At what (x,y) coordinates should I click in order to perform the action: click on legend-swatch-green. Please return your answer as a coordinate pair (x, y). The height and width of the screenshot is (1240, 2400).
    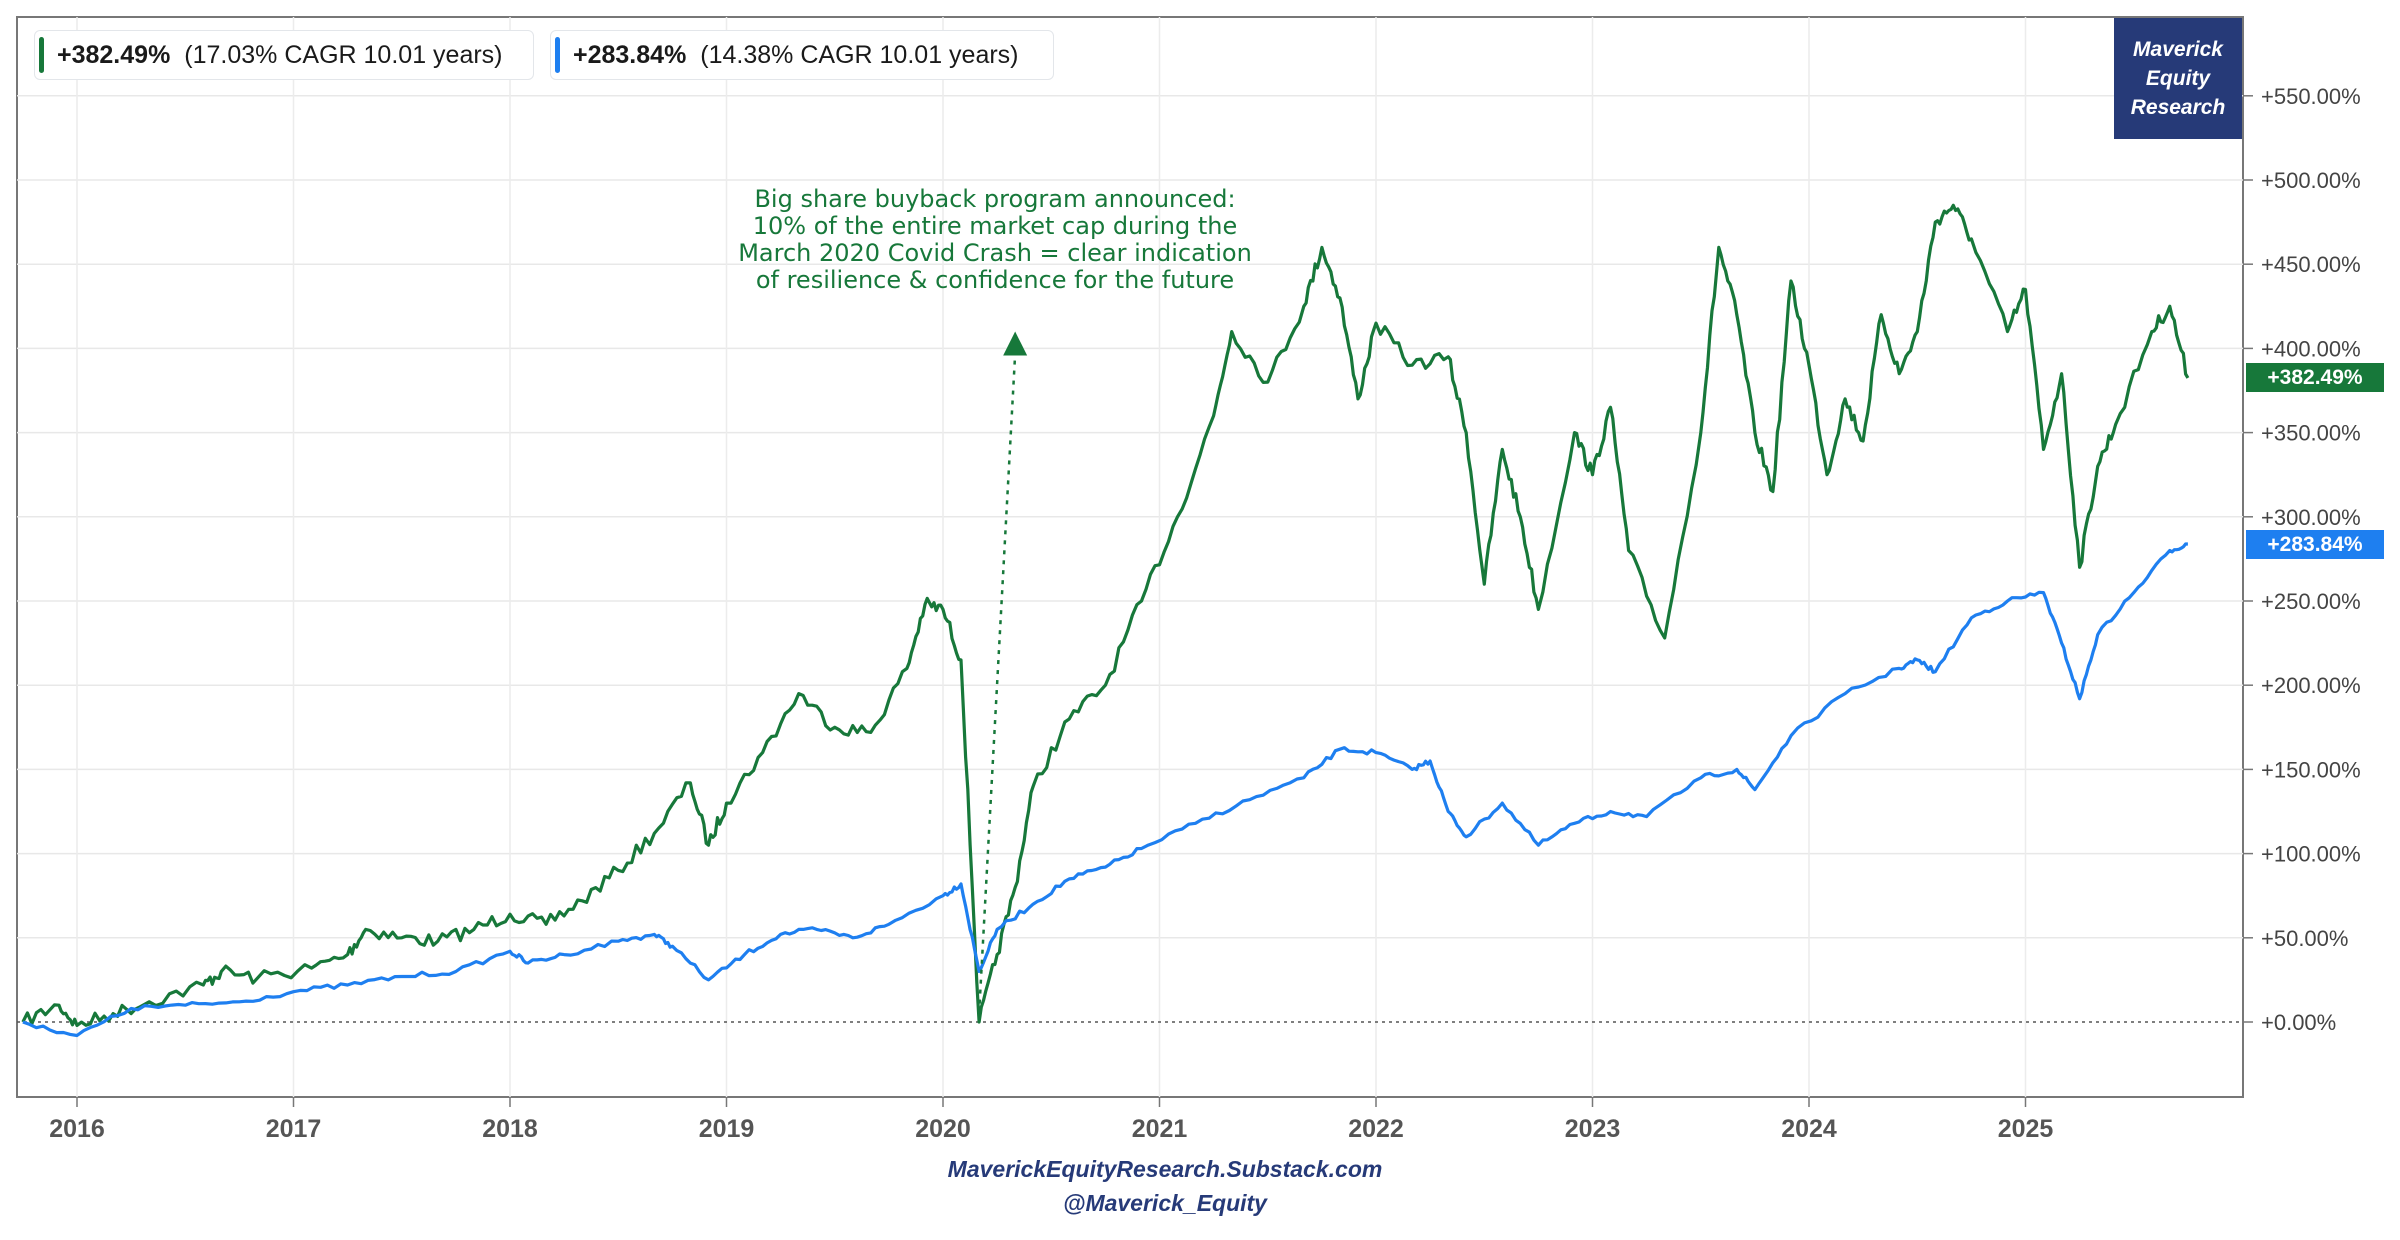
    Looking at the image, I should click on (41, 55).